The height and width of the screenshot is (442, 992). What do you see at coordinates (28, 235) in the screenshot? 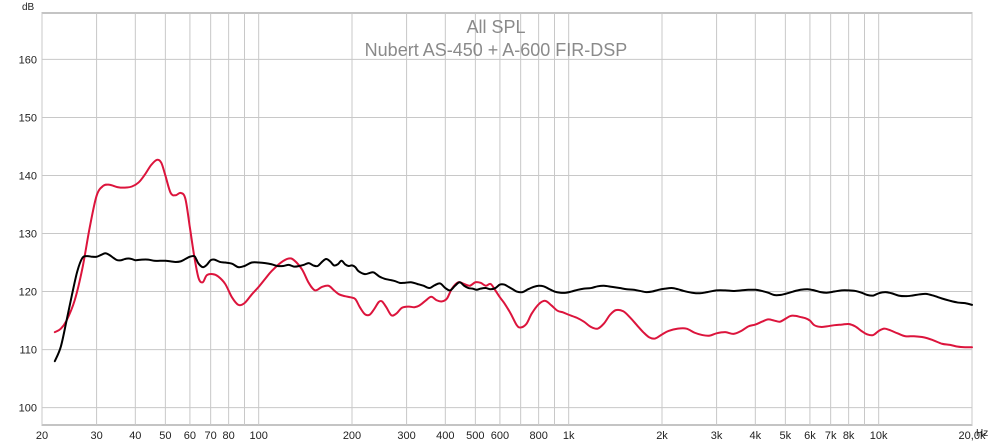
I see `y-tick-label: 130` at bounding box center [28, 235].